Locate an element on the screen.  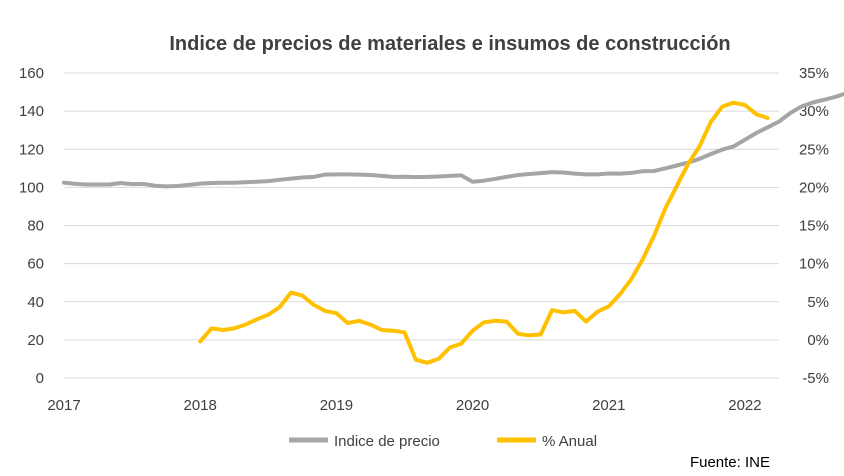
legend-label-indice-de-precio: Indice de precio is located at coordinates (387, 441).